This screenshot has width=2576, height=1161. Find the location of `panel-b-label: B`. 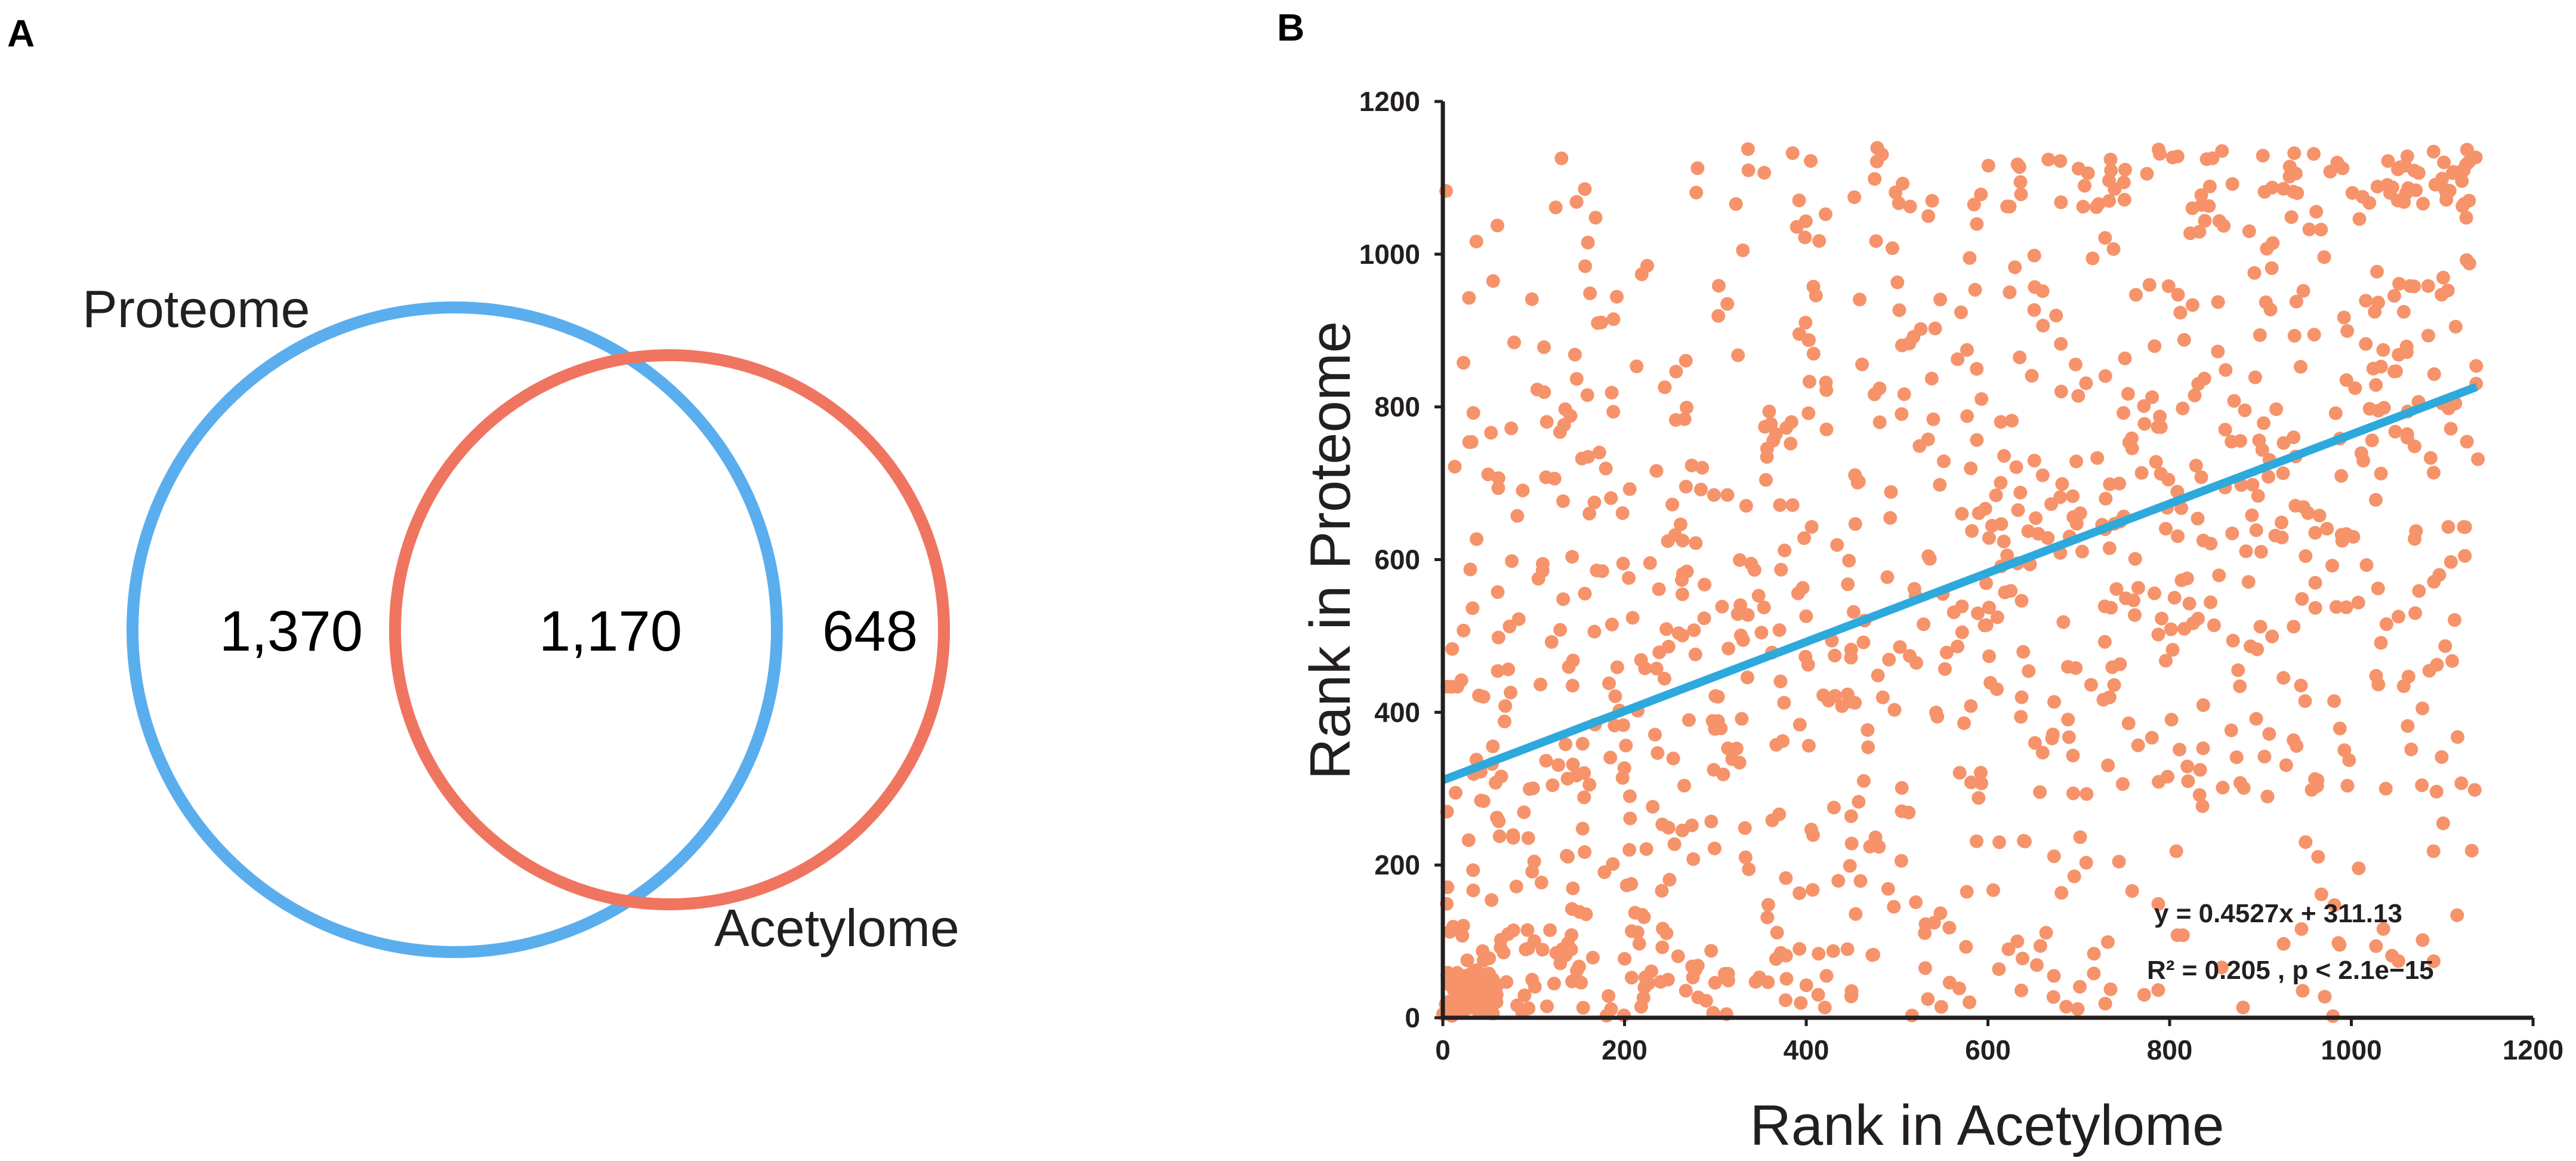

panel-b-label: B is located at coordinates (1290, 28).